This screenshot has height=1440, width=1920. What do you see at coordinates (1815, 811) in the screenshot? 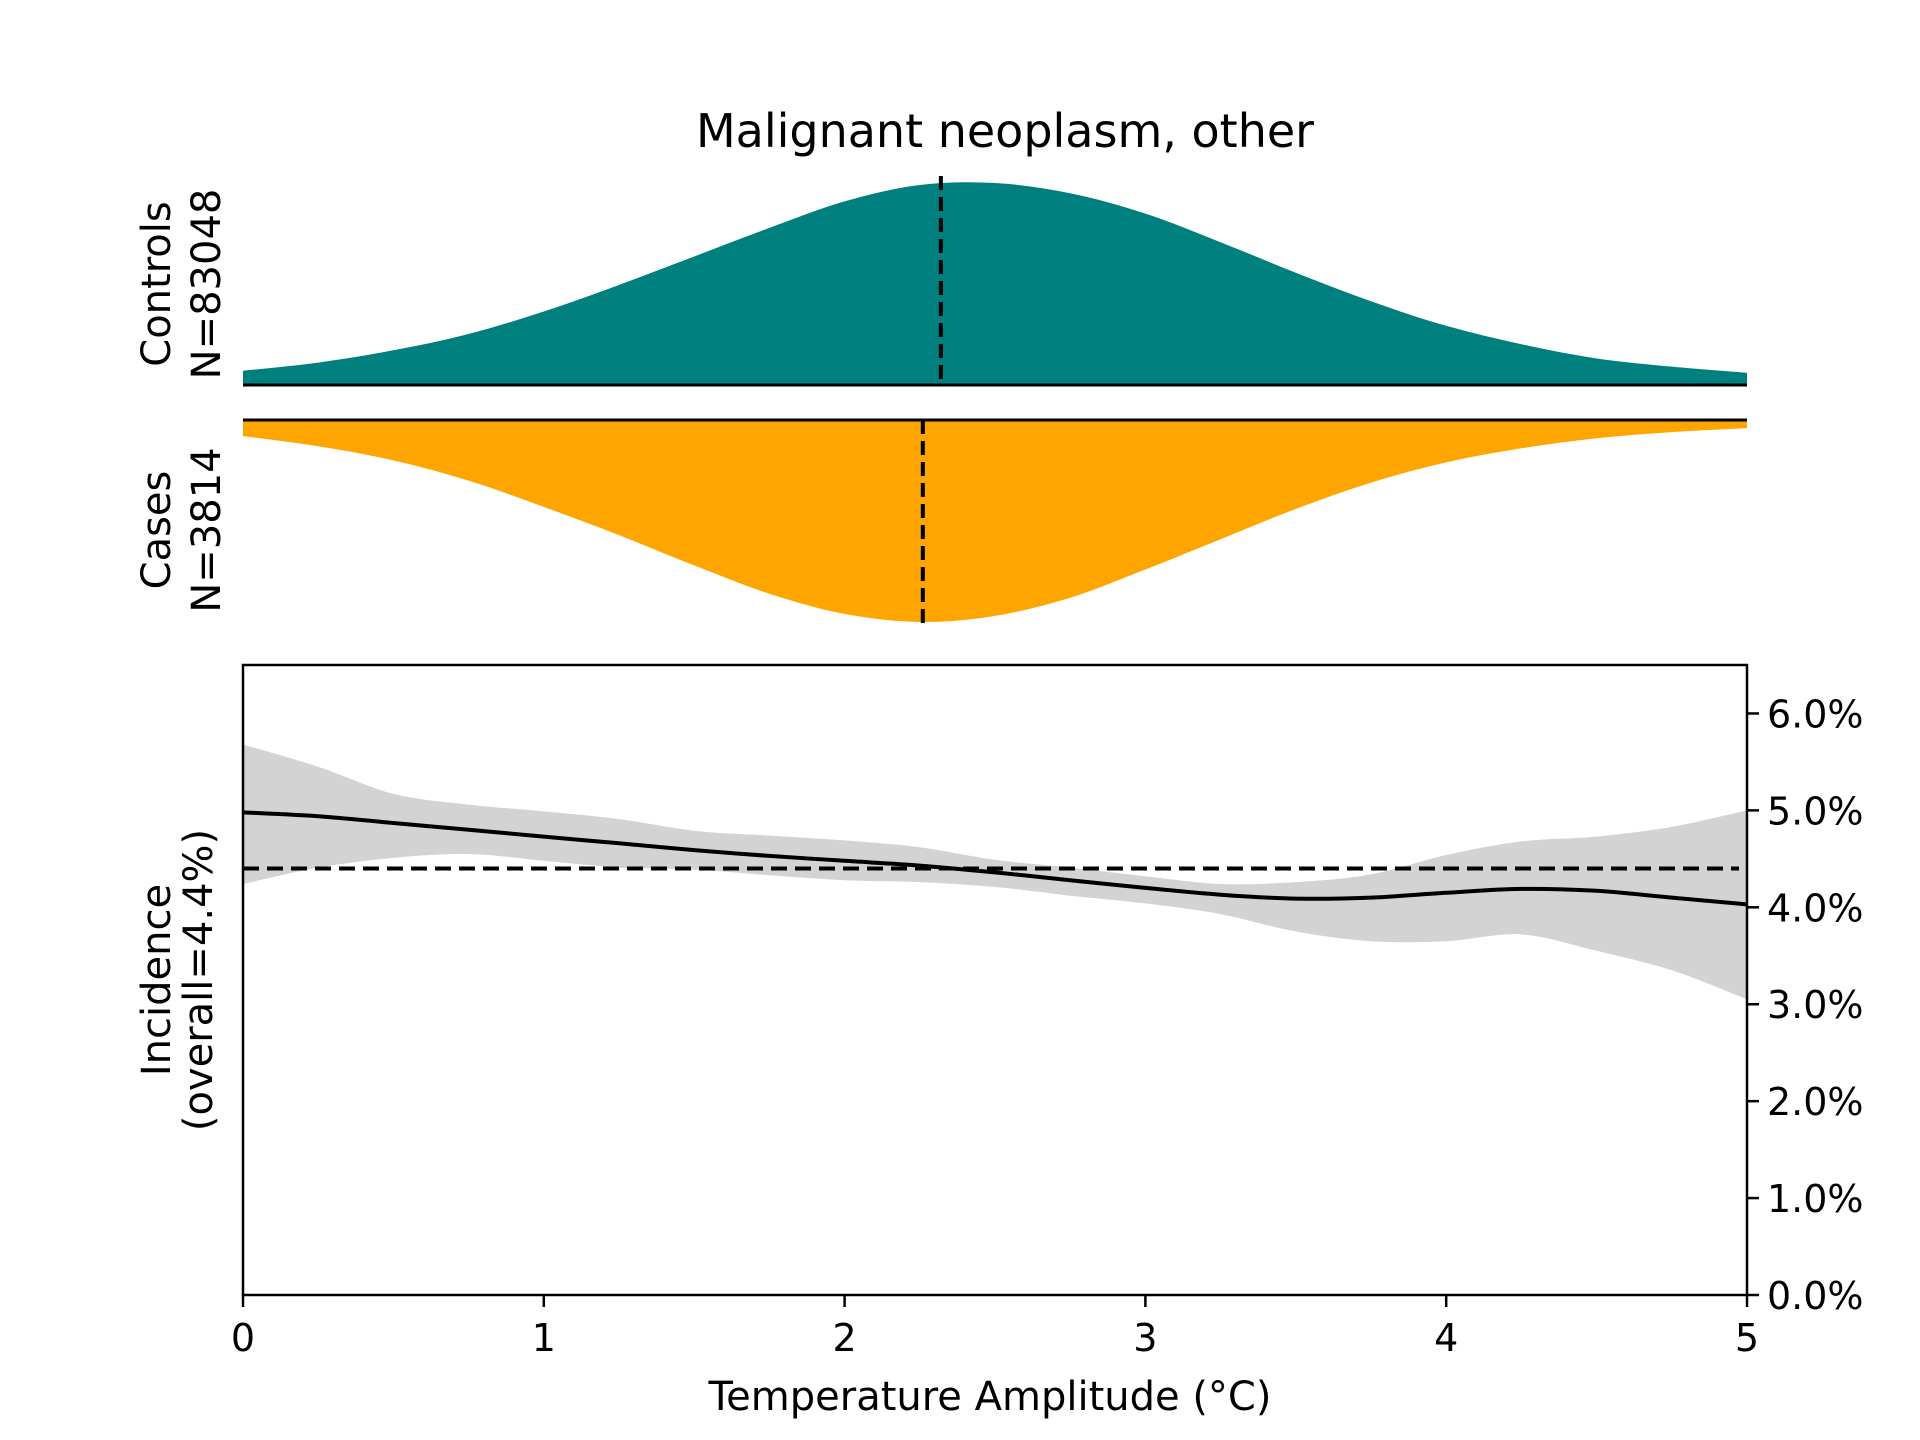
I see `y-tick-label: 5.0%` at bounding box center [1815, 811].